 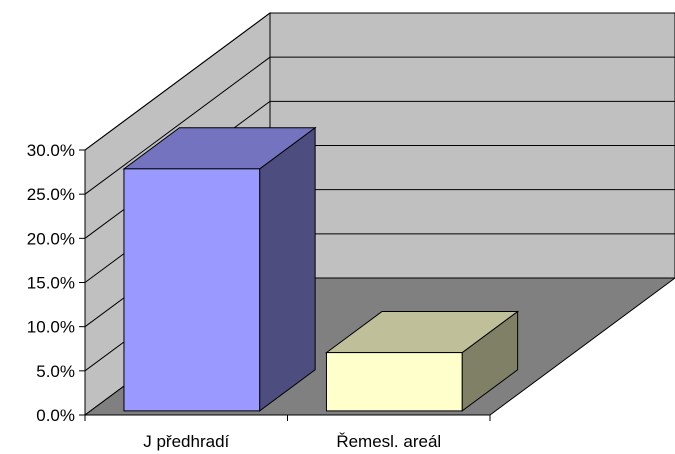 I want to click on y-tick-label: 15.0%, so click(x=51, y=283).